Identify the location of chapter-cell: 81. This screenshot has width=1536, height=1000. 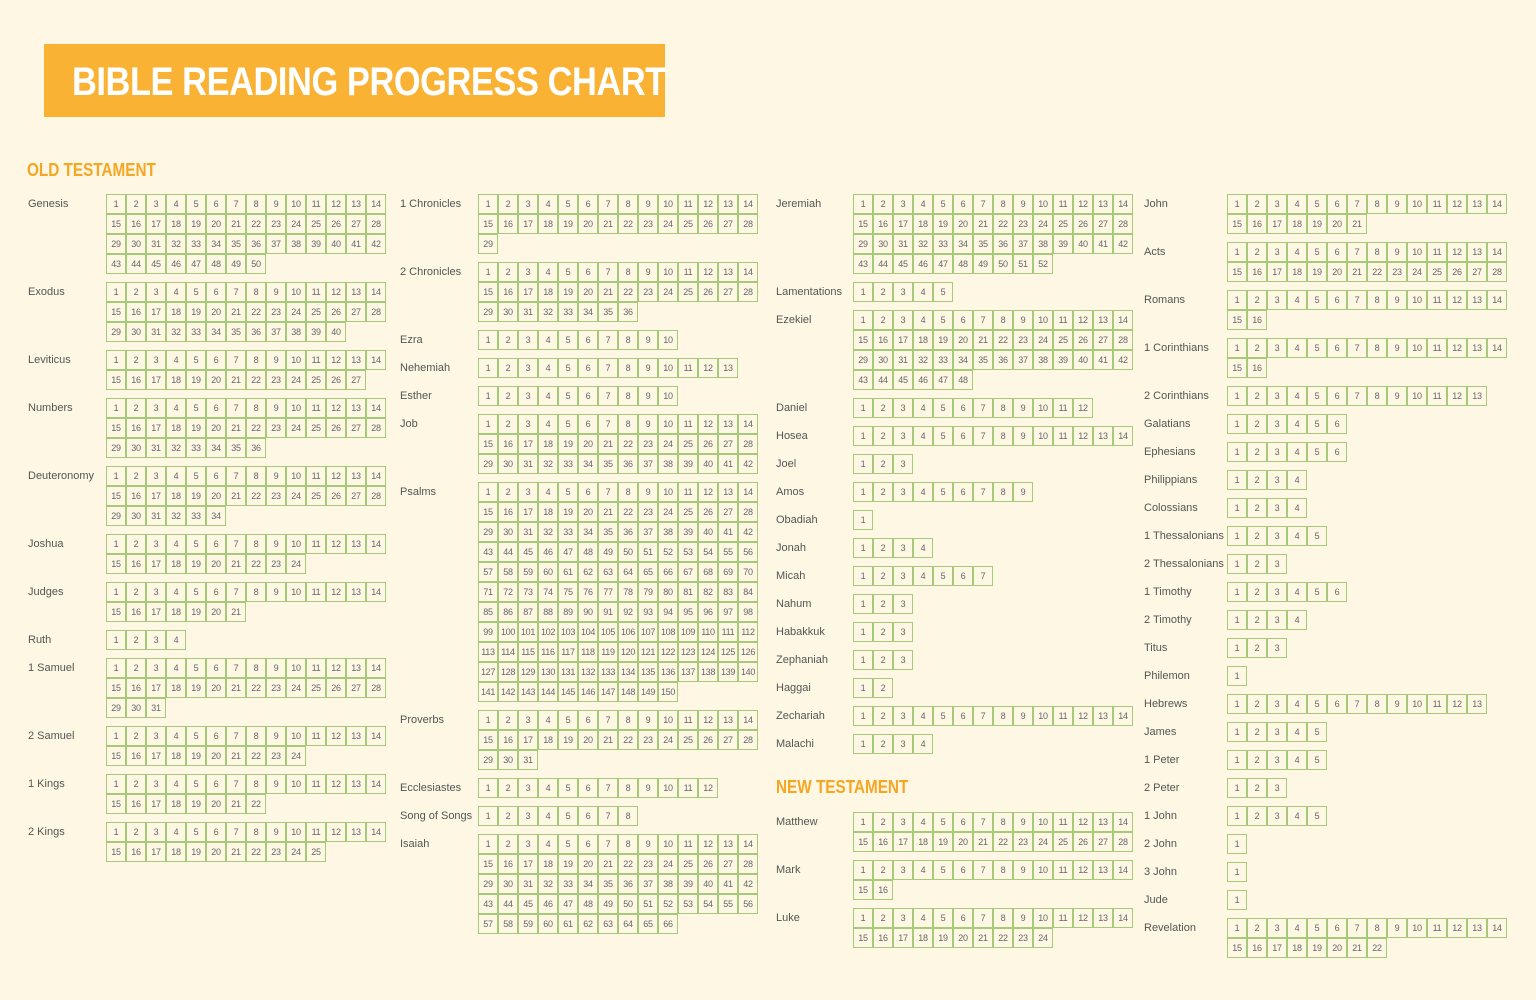
(688, 592).